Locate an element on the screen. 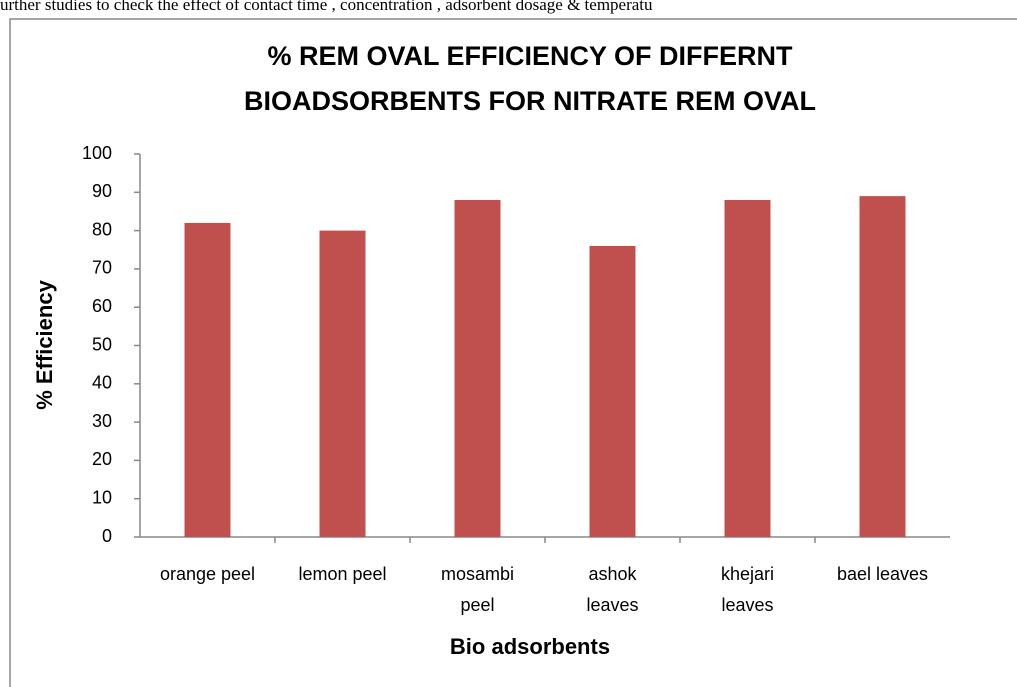  x-tick-label: ashok leaves is located at coordinates (612, 589).